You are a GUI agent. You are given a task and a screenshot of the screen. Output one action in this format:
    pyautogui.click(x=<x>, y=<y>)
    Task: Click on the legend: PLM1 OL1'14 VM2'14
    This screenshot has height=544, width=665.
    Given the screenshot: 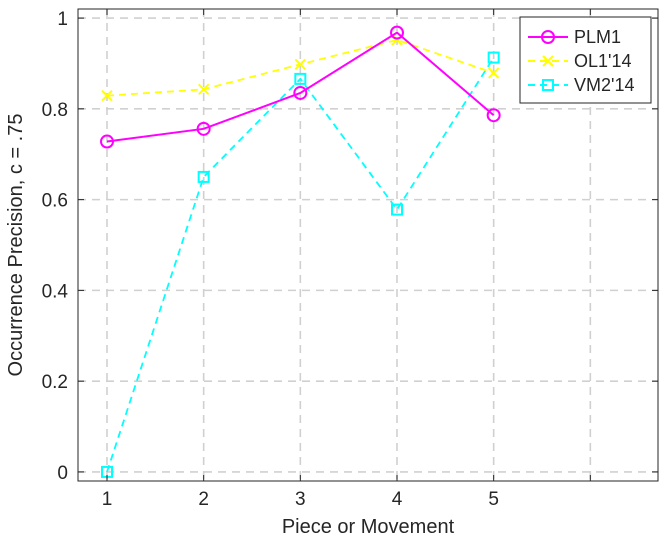 What is the action you would take?
    pyautogui.click(x=585, y=60)
    